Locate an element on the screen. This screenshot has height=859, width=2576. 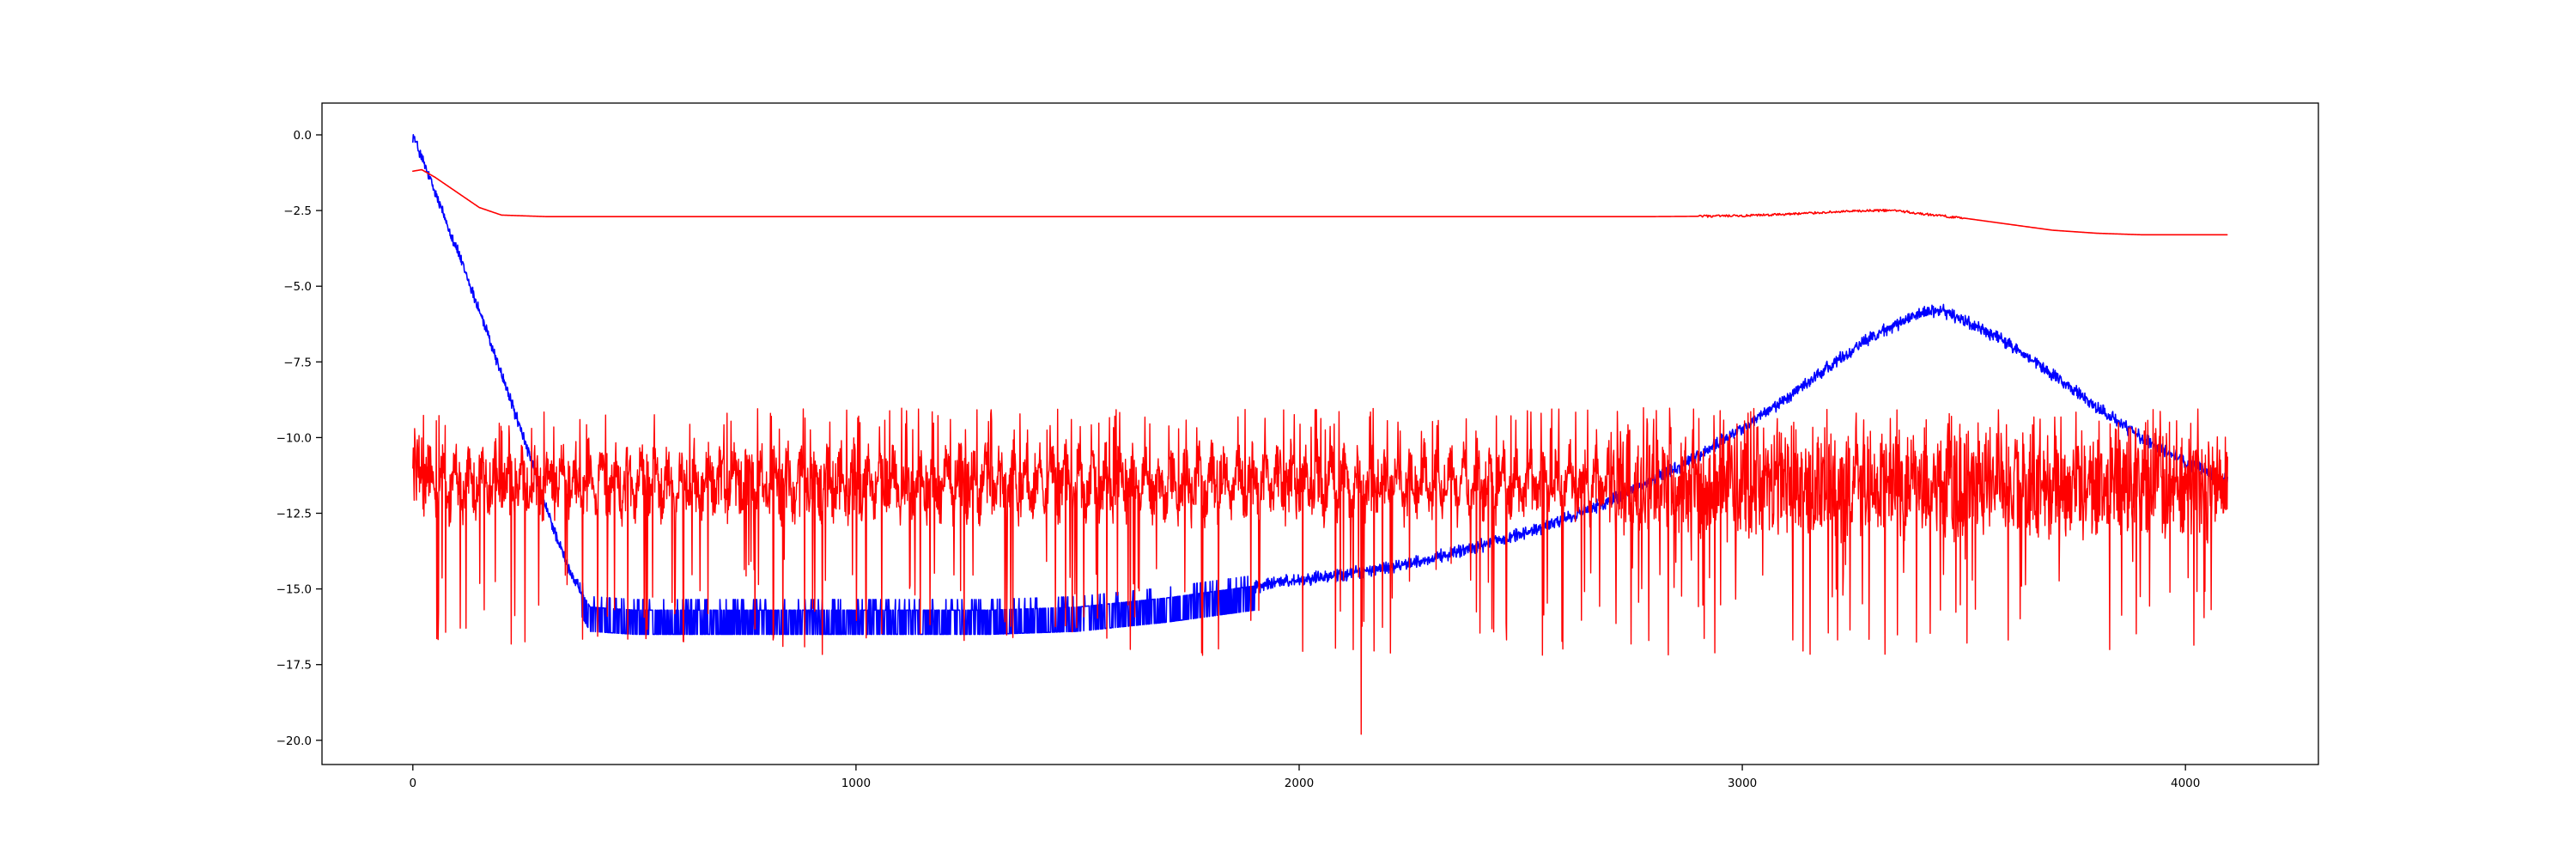
y-tick-label: −20.0 is located at coordinates (294, 741).